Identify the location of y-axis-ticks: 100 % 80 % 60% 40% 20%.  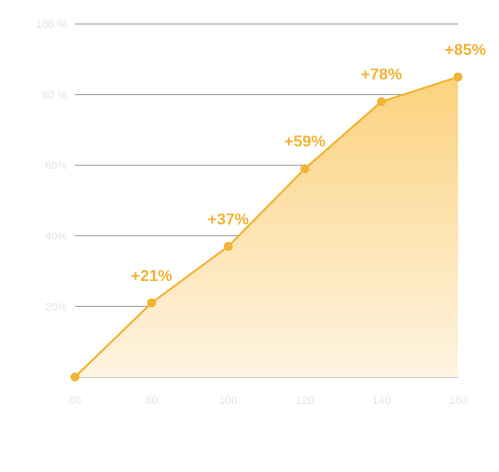
(51, 166).